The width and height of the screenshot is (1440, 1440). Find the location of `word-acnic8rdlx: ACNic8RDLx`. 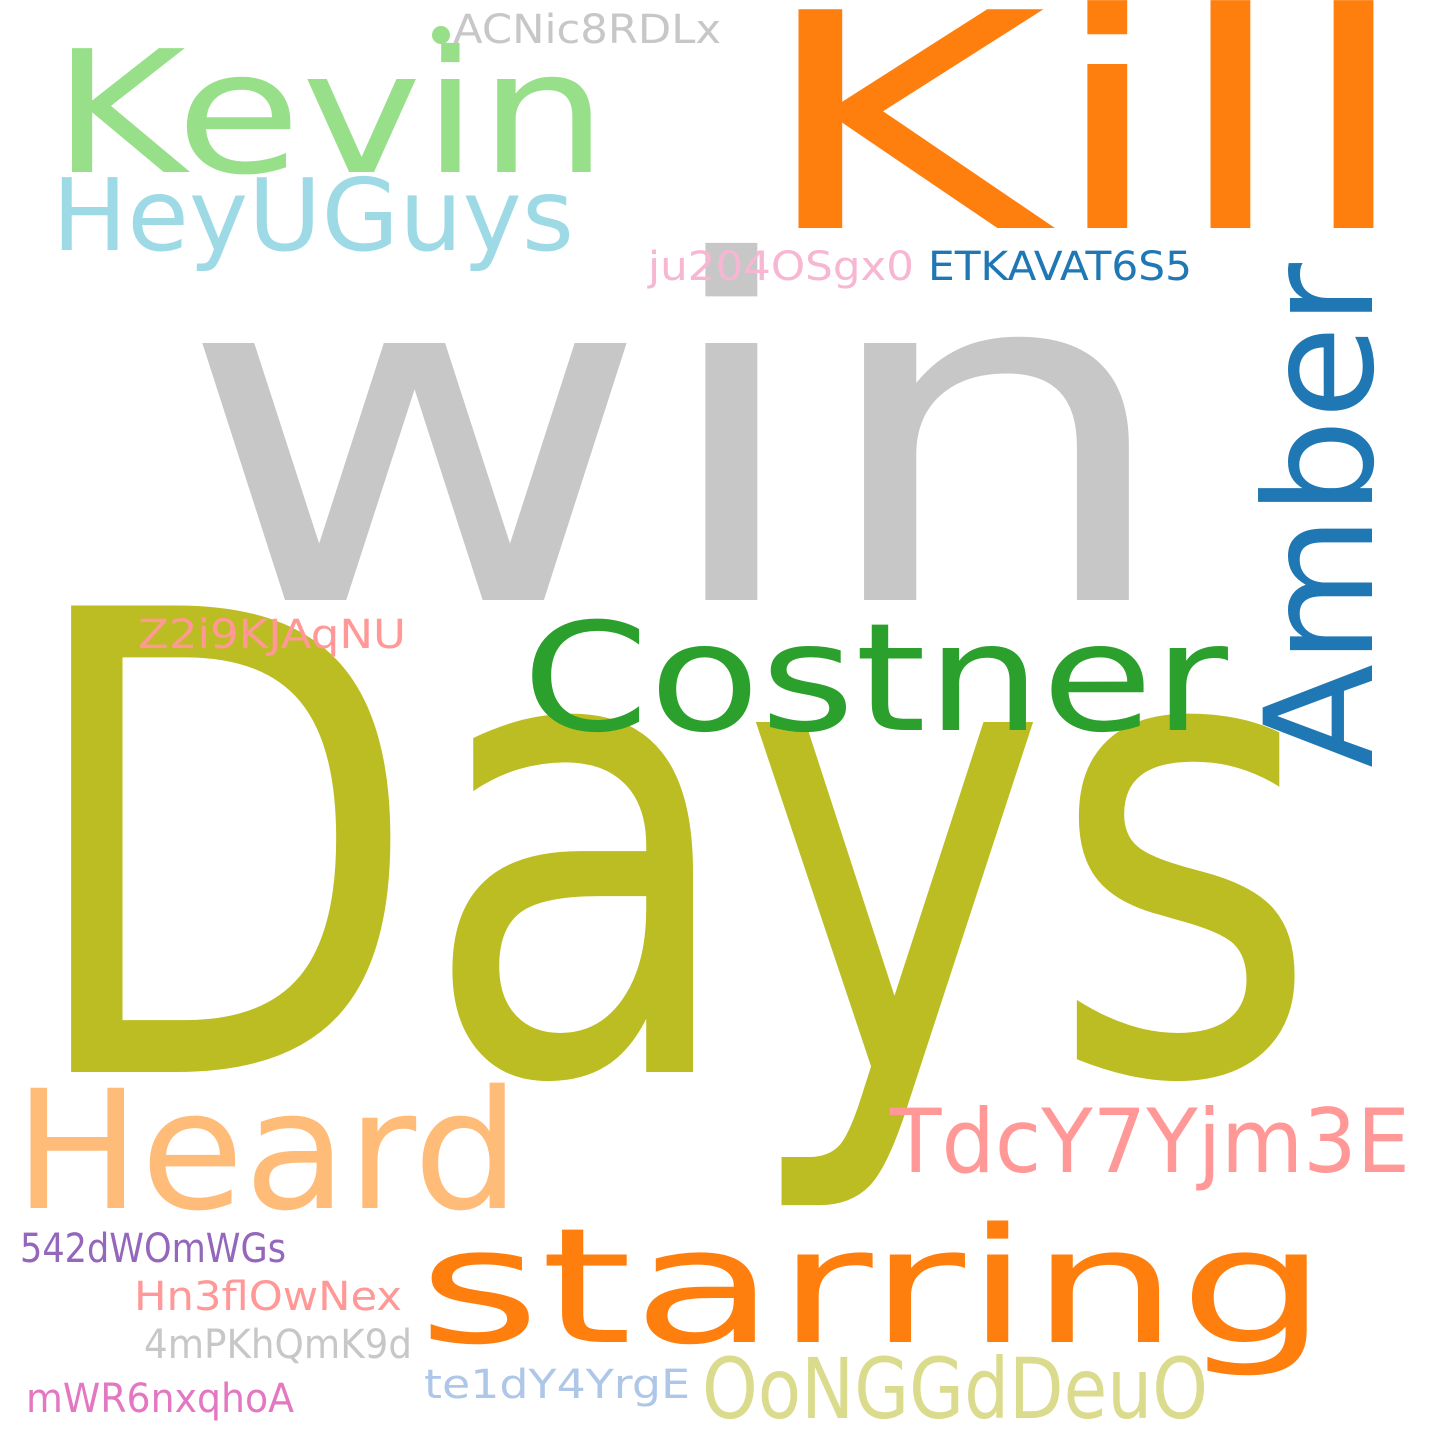

word-acnic8rdlx: ACNic8RDLx is located at coordinates (587, 30).